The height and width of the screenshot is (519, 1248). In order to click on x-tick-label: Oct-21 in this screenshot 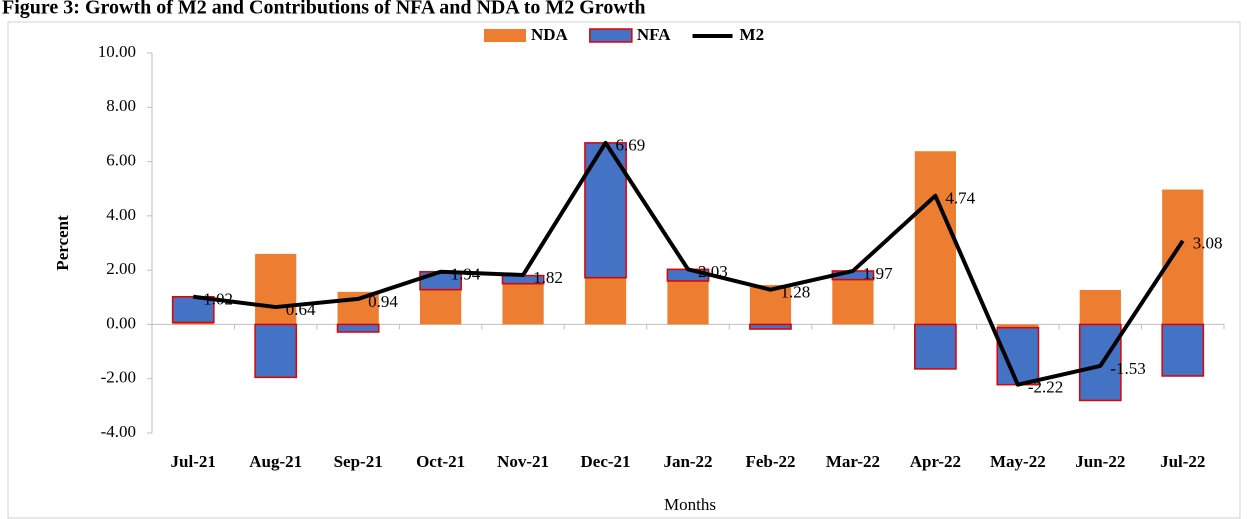, I will do `click(440, 461)`.